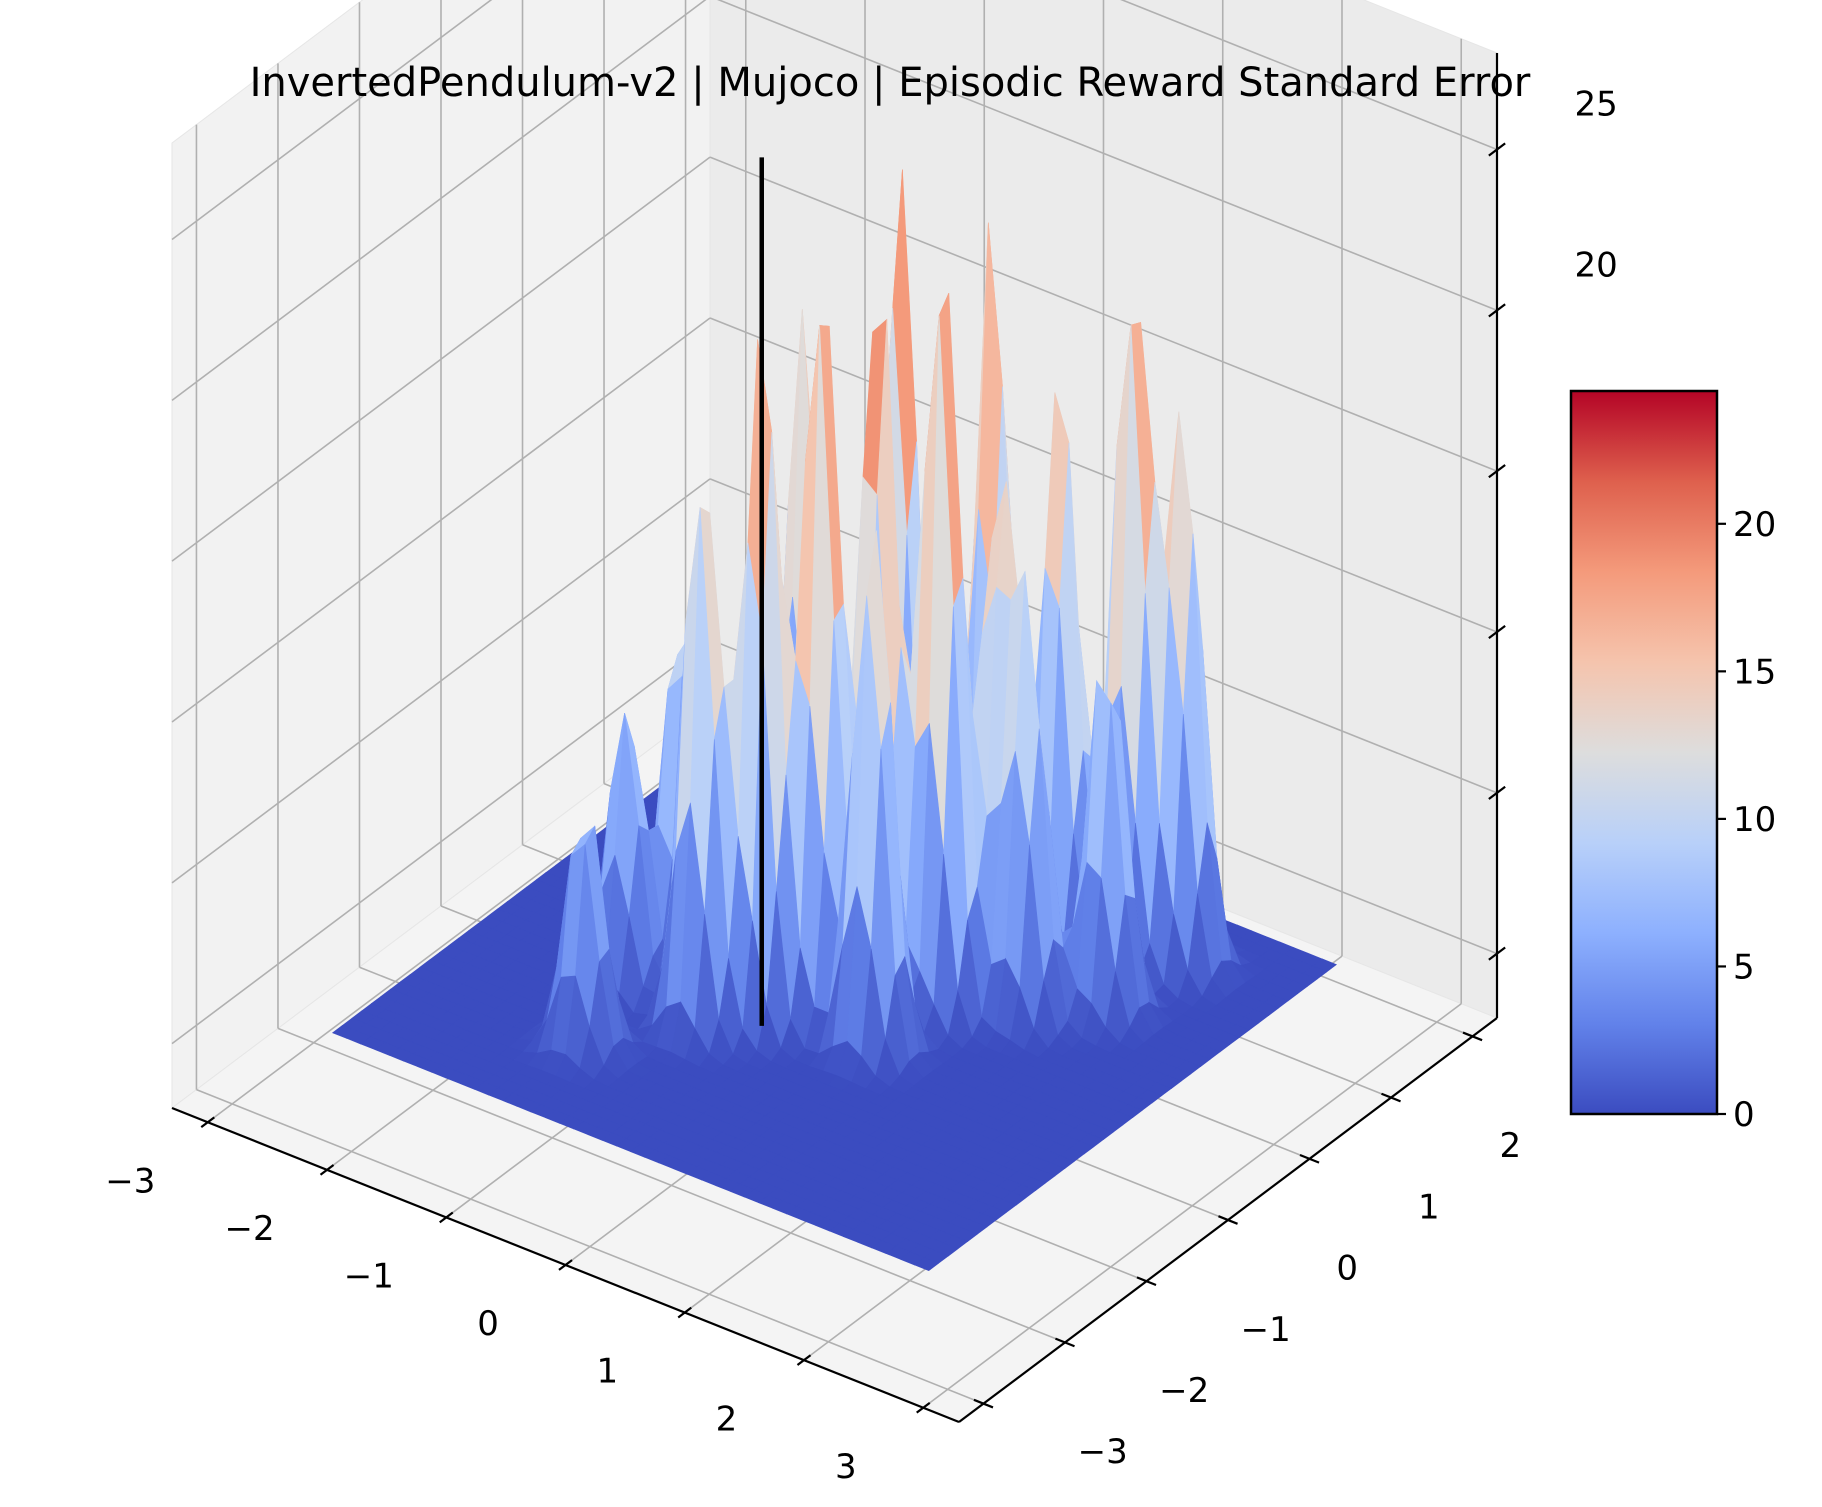 This screenshot has width=1822, height=1507. I want to click on x-tick-label: −3, so click(130, 1181).